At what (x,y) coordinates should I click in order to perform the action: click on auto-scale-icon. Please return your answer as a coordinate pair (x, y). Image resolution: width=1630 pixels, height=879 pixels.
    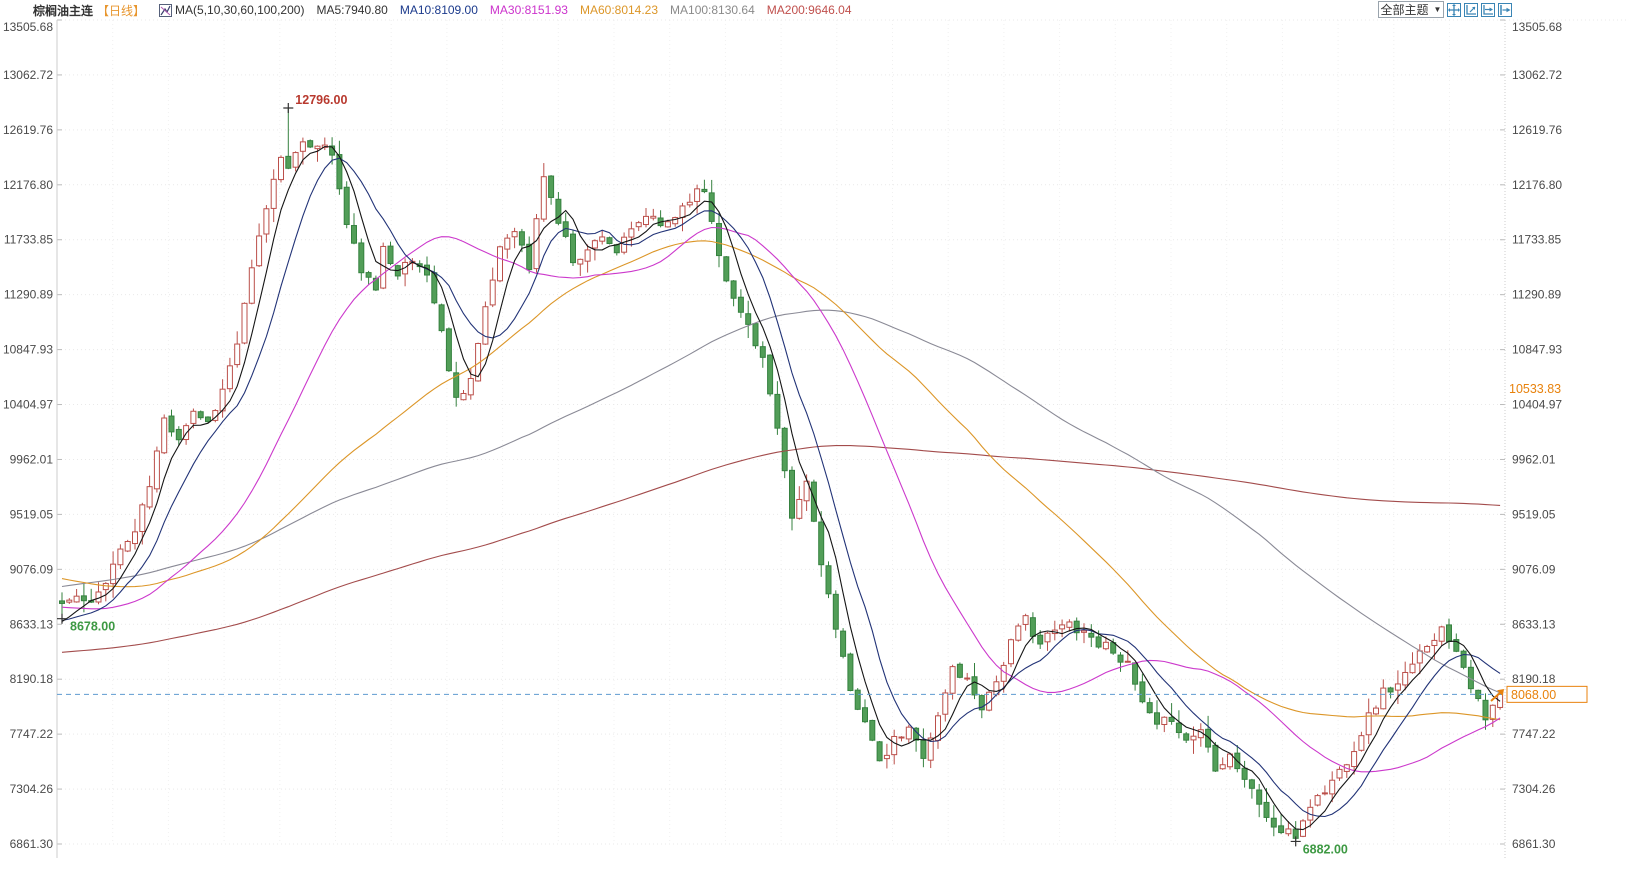
    Looking at the image, I should click on (1471, 9).